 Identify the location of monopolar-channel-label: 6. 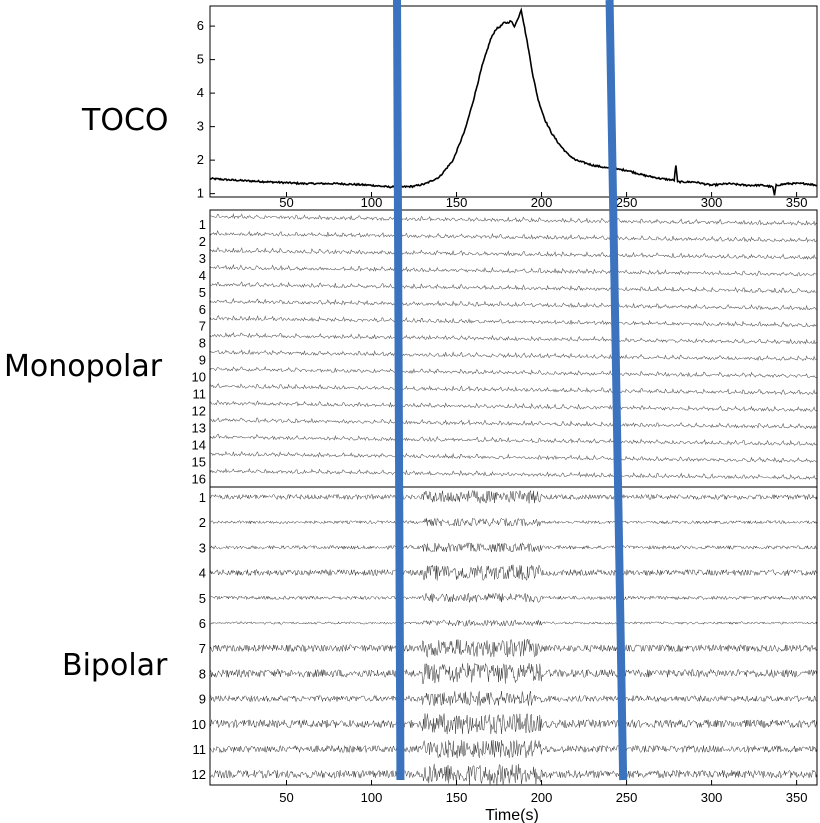
(202, 309).